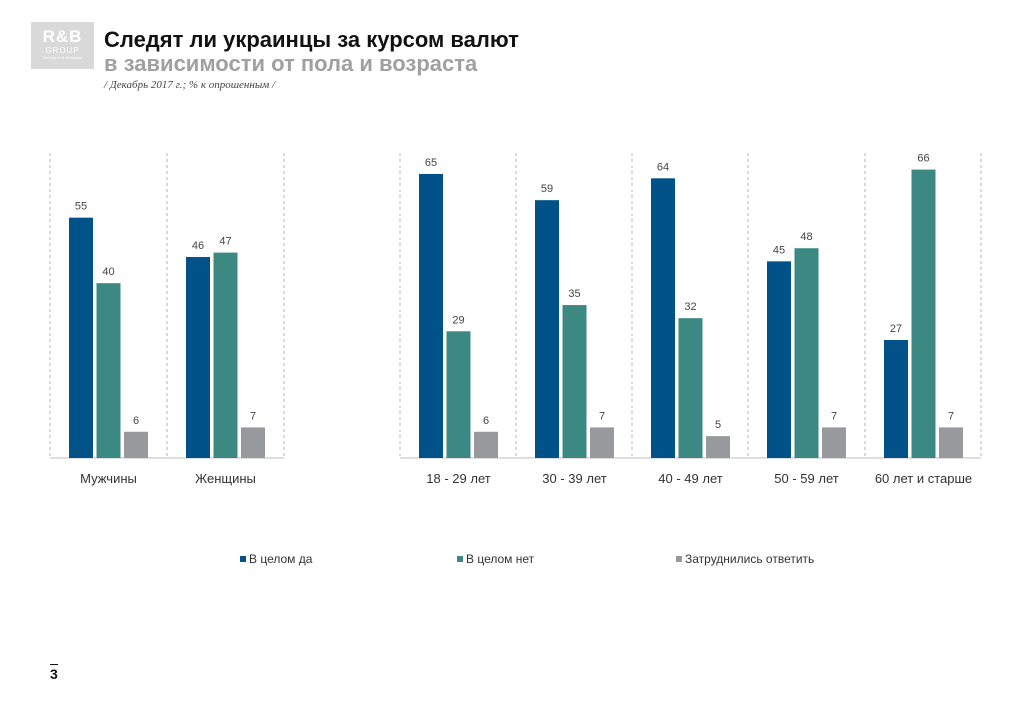 This screenshot has height=709, width=1024. I want to click on company-logo: R&B GROUP Research & Branding, so click(62, 45).